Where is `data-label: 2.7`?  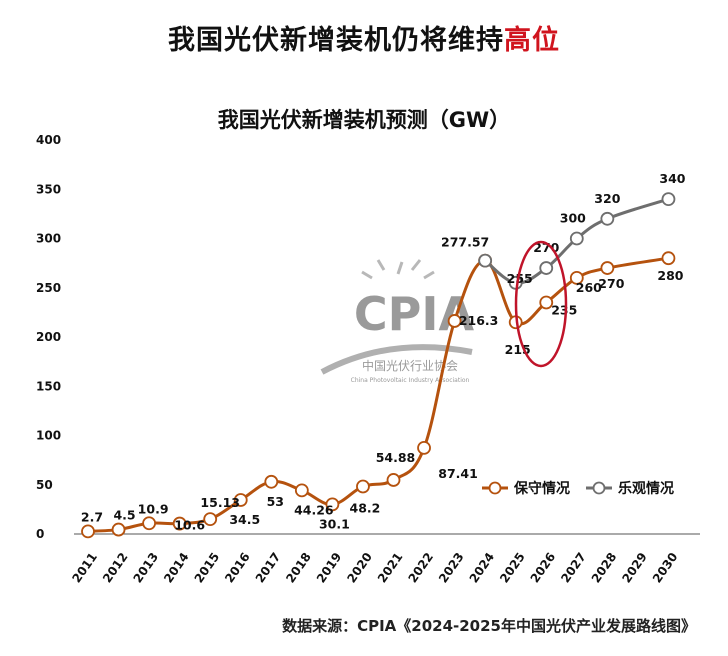 data-label: 2.7 is located at coordinates (92, 516).